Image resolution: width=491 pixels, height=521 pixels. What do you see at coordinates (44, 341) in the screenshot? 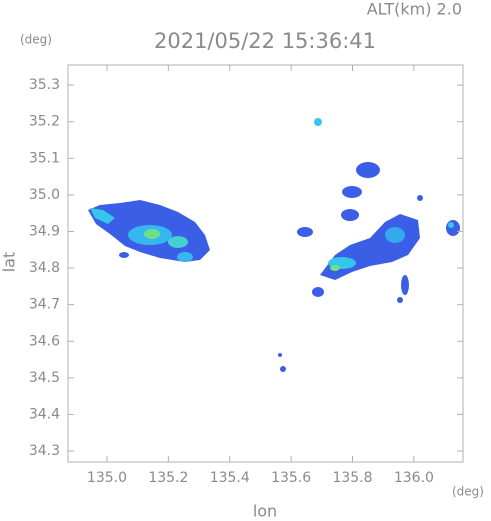
I see `y-tick-label: 34.6` at bounding box center [44, 341].